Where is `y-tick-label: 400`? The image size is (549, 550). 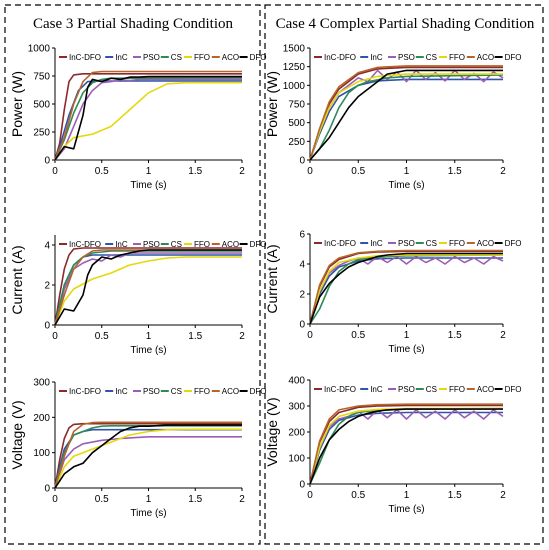
y-tick-label: 400 is located at coordinates (296, 381).